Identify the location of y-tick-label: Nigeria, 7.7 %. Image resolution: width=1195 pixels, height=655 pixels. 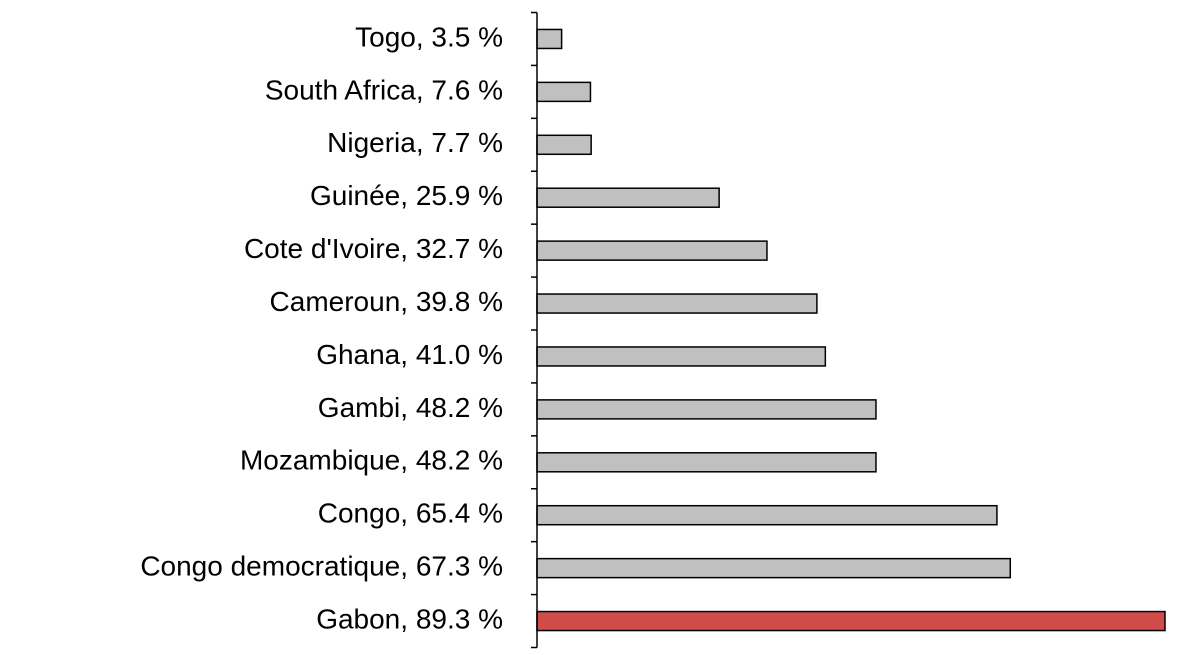
(415, 142).